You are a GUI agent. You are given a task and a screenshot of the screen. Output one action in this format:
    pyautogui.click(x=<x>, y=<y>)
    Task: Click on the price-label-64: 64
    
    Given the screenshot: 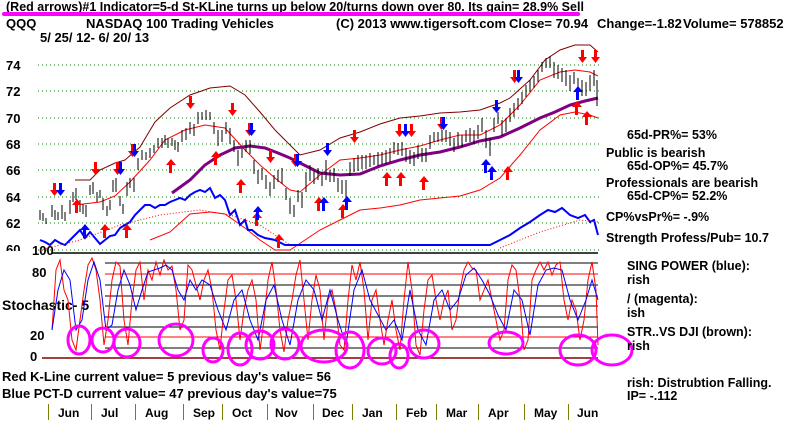 What is the action you would take?
    pyautogui.click(x=13, y=197)
    